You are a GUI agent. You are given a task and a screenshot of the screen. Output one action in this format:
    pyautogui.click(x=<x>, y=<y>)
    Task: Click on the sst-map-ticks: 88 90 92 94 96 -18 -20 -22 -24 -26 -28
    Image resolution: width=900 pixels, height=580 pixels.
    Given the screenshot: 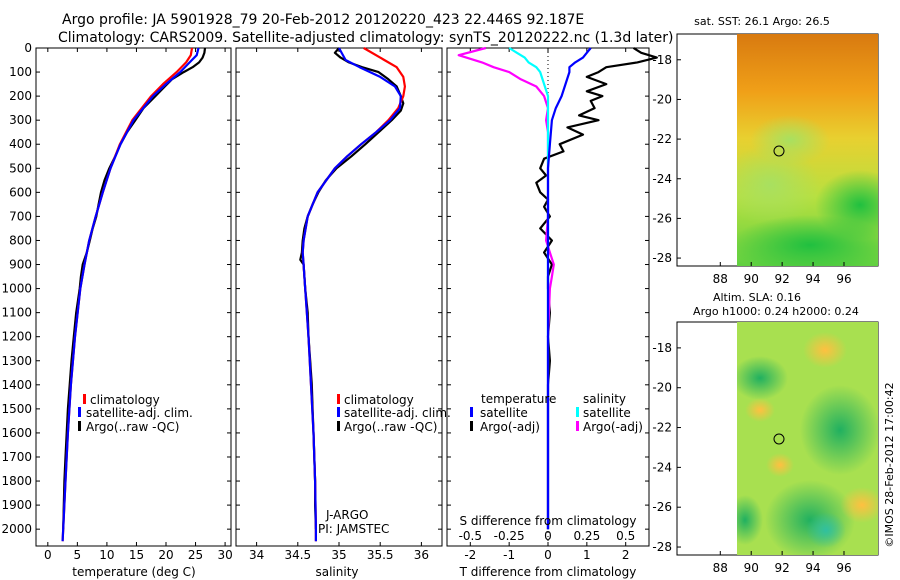 What is the action you would take?
    pyautogui.click(x=751, y=169)
    